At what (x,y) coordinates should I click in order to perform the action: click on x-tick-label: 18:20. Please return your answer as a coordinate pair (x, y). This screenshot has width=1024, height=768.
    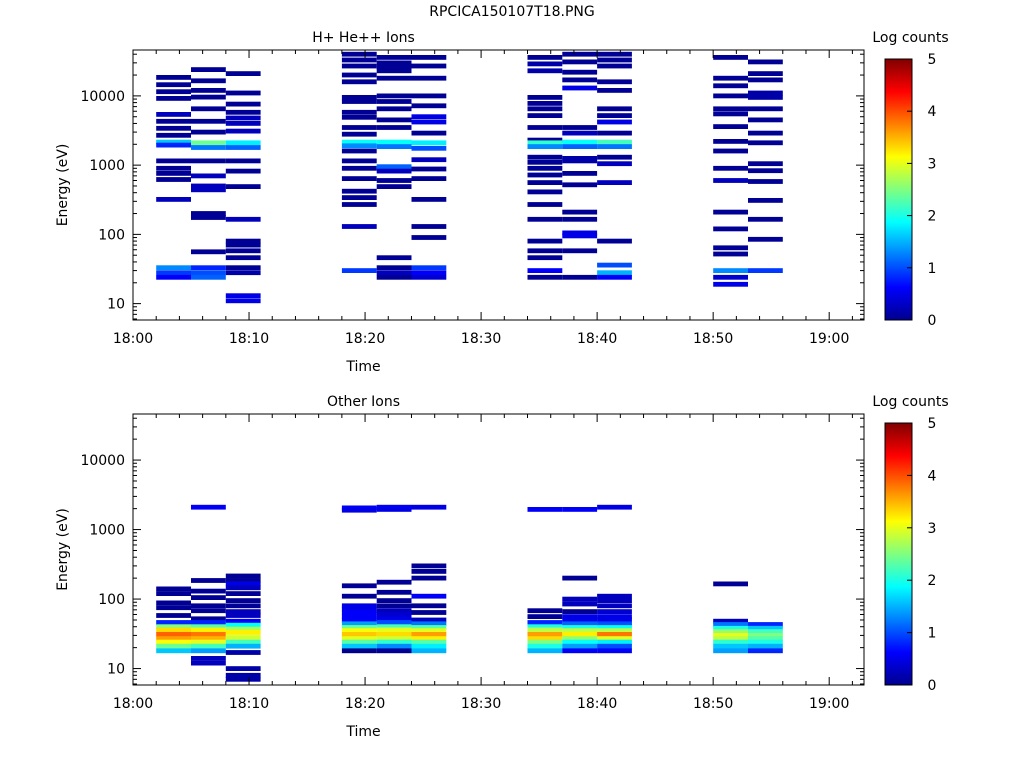
    Looking at the image, I should click on (365, 704).